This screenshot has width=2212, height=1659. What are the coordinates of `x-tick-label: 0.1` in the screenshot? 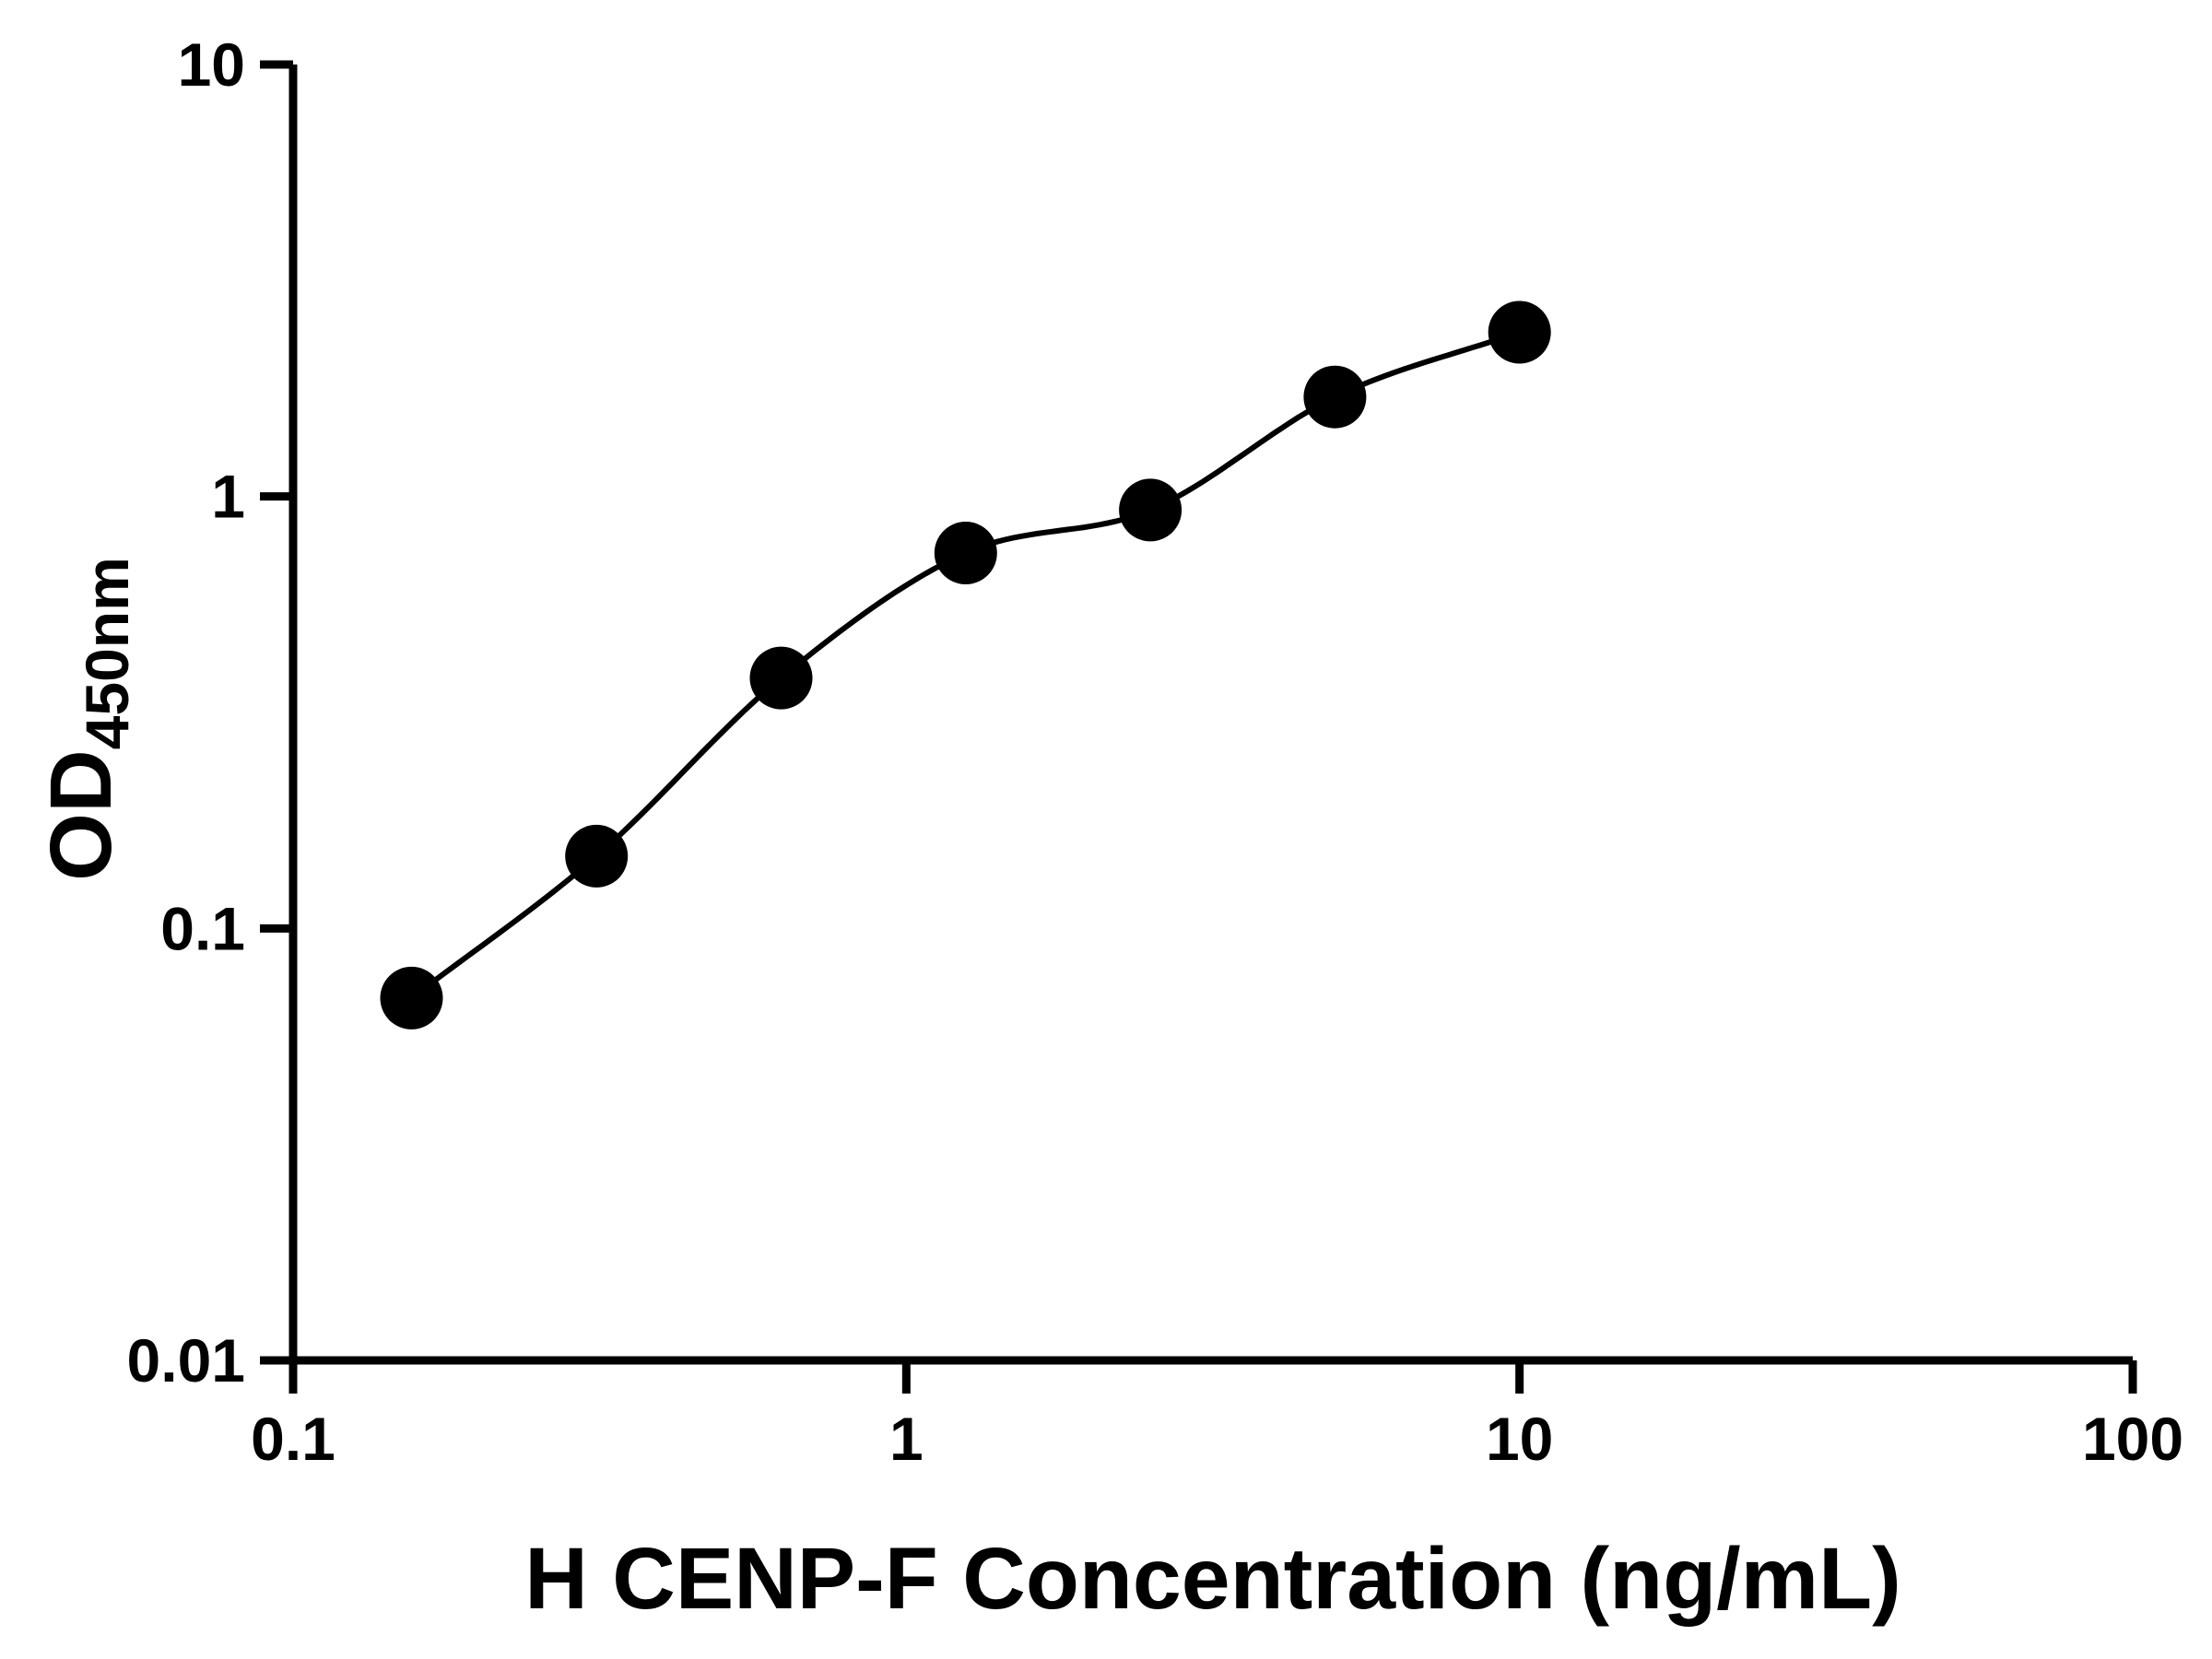 It's located at (293, 1439).